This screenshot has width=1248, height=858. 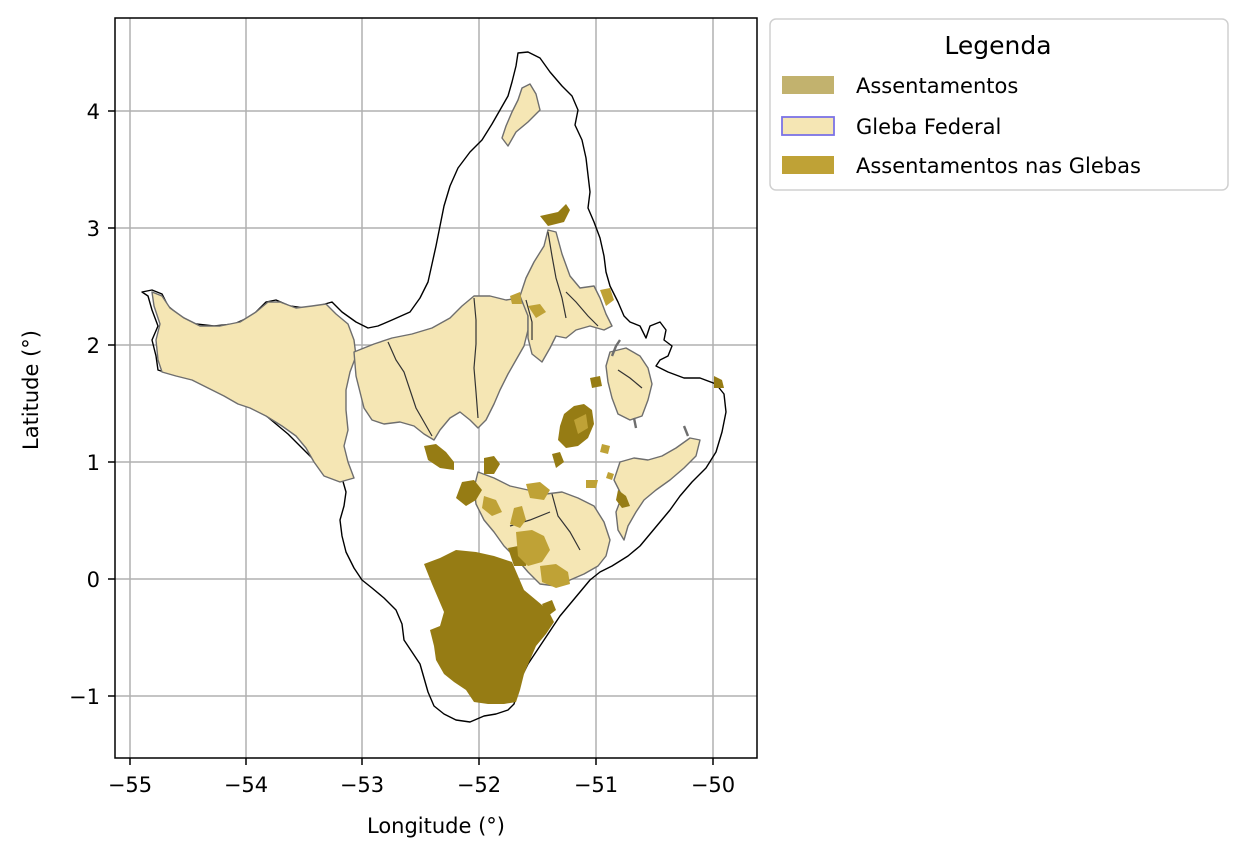 I want to click on overlap-dark-layer, so click(x=574, y=454).